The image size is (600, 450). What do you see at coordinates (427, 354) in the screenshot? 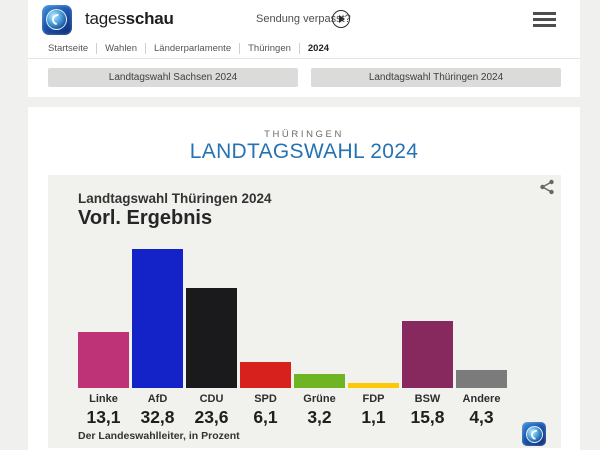
I see `bar-bsw` at bounding box center [427, 354].